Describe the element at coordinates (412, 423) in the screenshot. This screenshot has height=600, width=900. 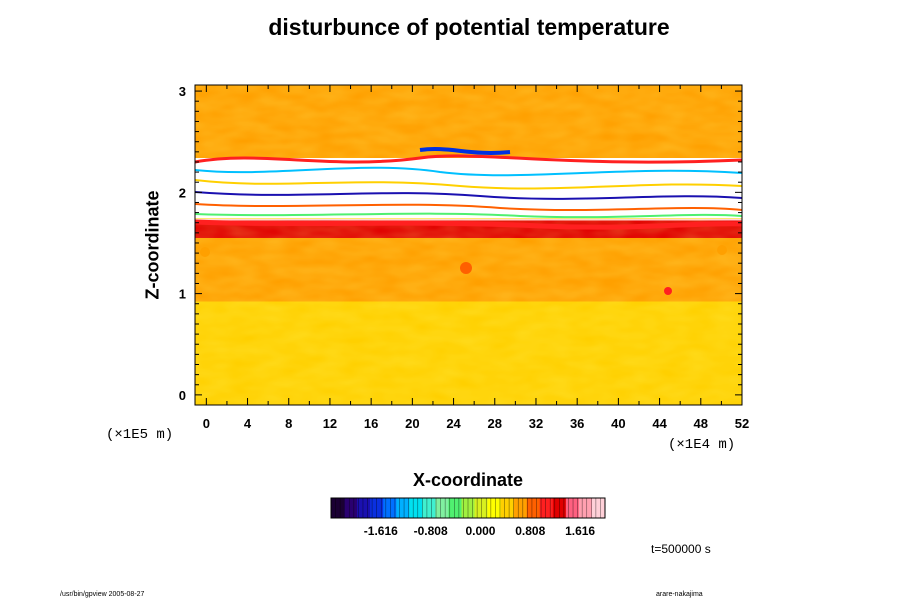
I see `x-tick-label: 20` at that location.